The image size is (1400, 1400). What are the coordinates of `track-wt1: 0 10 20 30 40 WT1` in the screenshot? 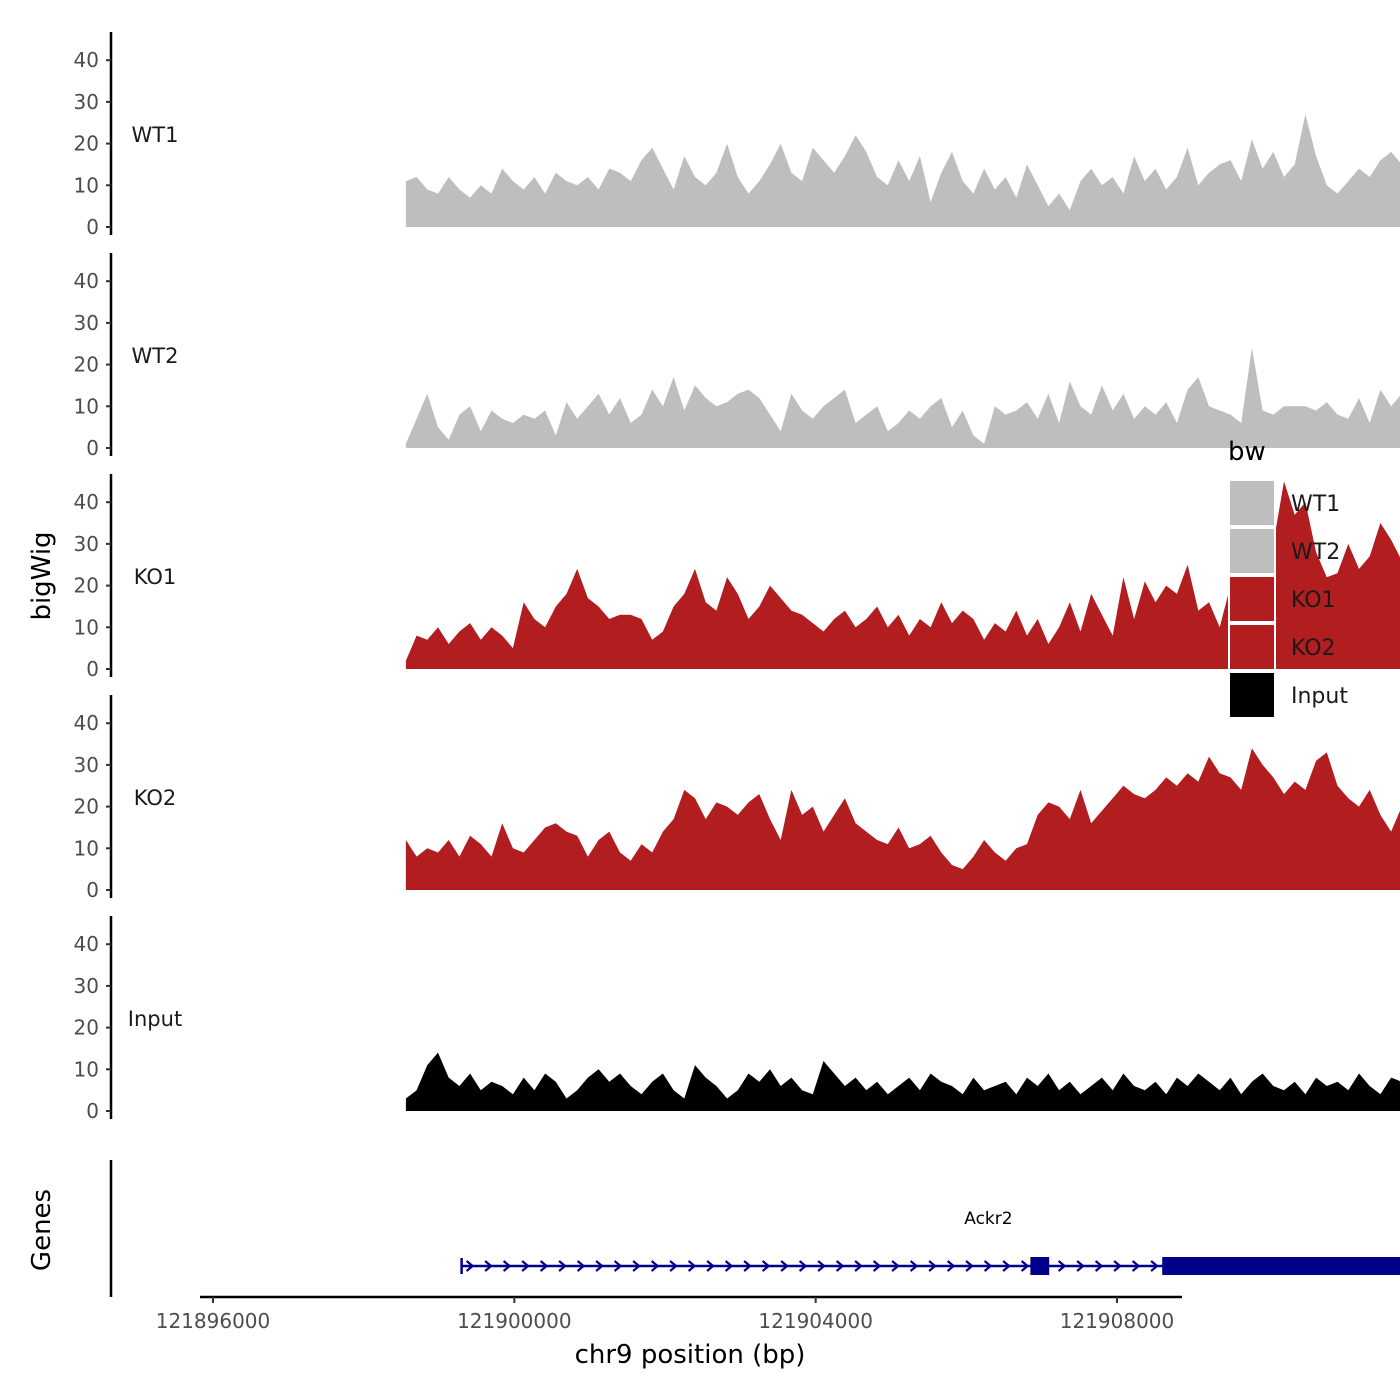 It's located at (737, 135).